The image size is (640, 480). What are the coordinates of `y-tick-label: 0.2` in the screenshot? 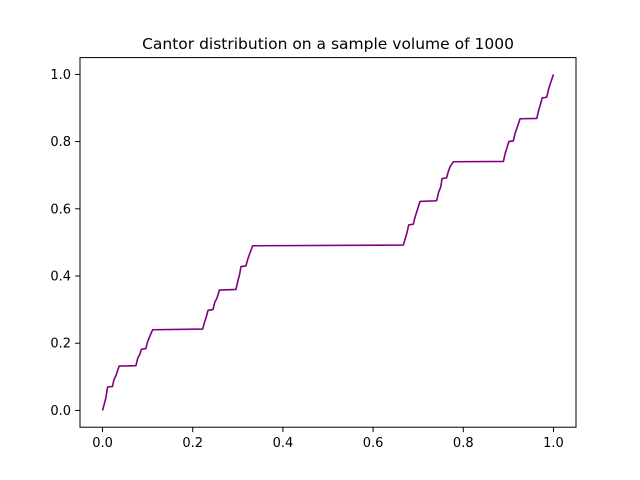 It's located at (60, 344).